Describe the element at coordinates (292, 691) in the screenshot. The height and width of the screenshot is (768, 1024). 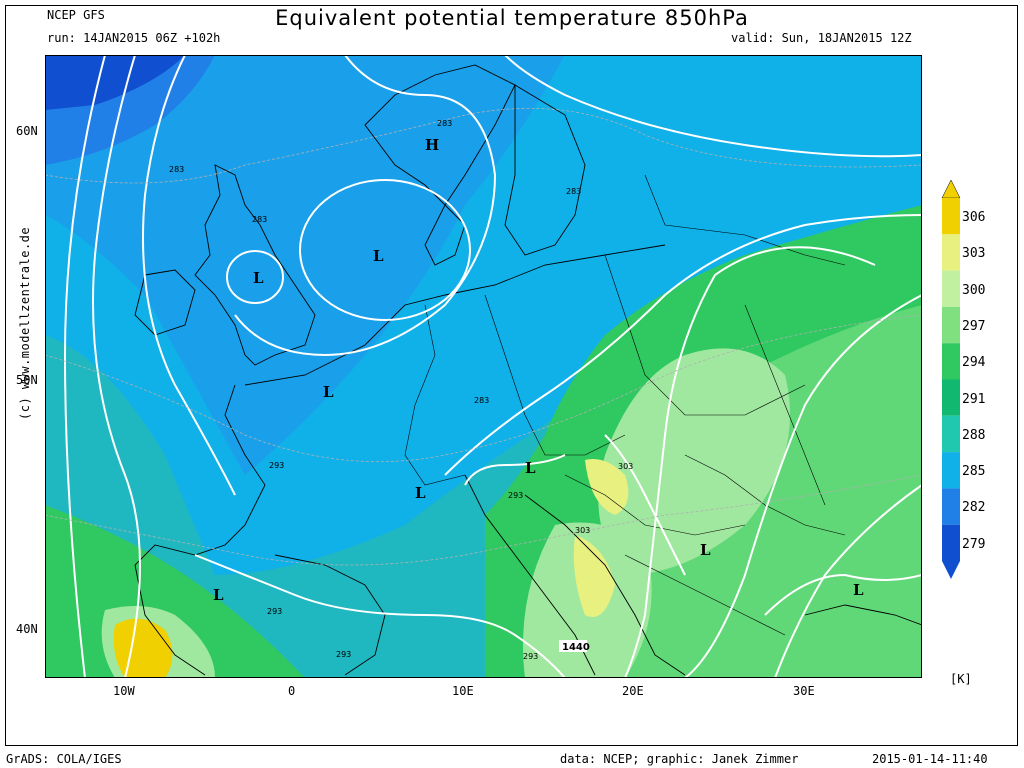
I see `lon-label-0: 0` at that location.